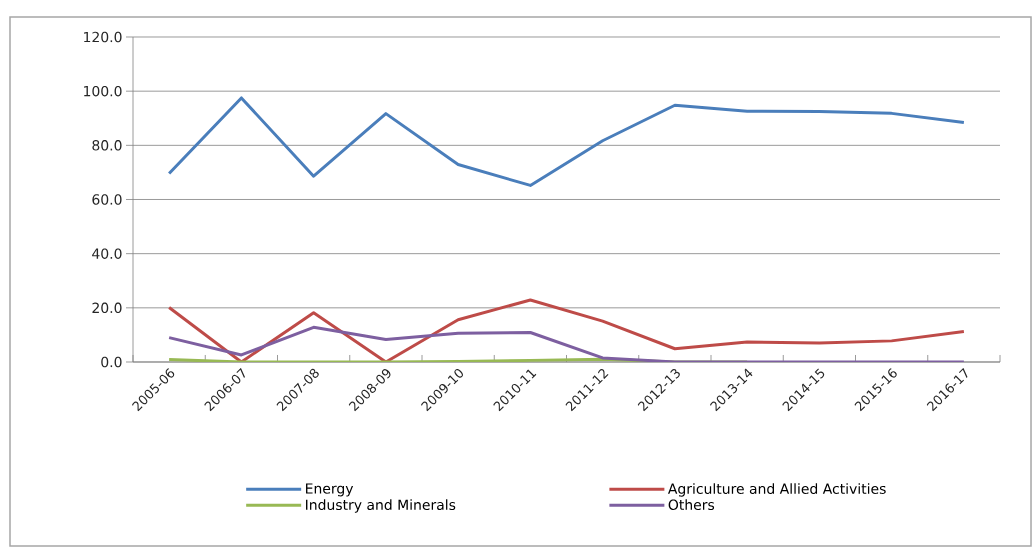 This screenshot has height=547, width=1034. What do you see at coordinates (111, 362) in the screenshot?
I see `y-tick-label: 0.0` at bounding box center [111, 362].